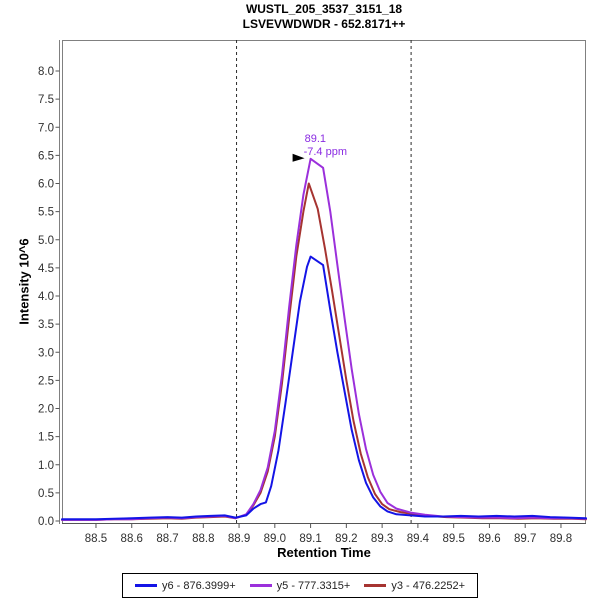 Image resolution: width=600 pixels, height=600 pixels. Describe the element at coordinates (46, 494) in the screenshot. I see `y-tick-label: 0.5` at that location.